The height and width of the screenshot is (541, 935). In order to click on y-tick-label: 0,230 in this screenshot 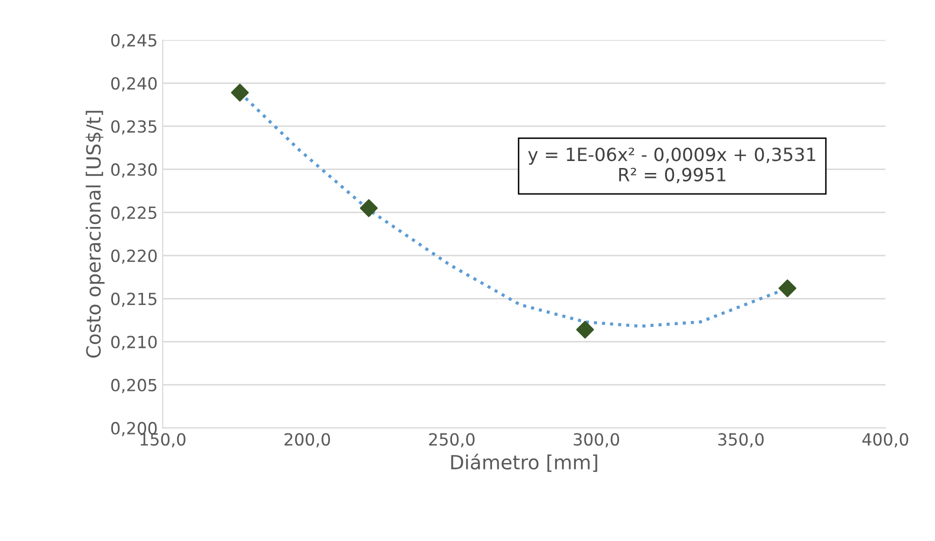, I will do `click(134, 170)`.